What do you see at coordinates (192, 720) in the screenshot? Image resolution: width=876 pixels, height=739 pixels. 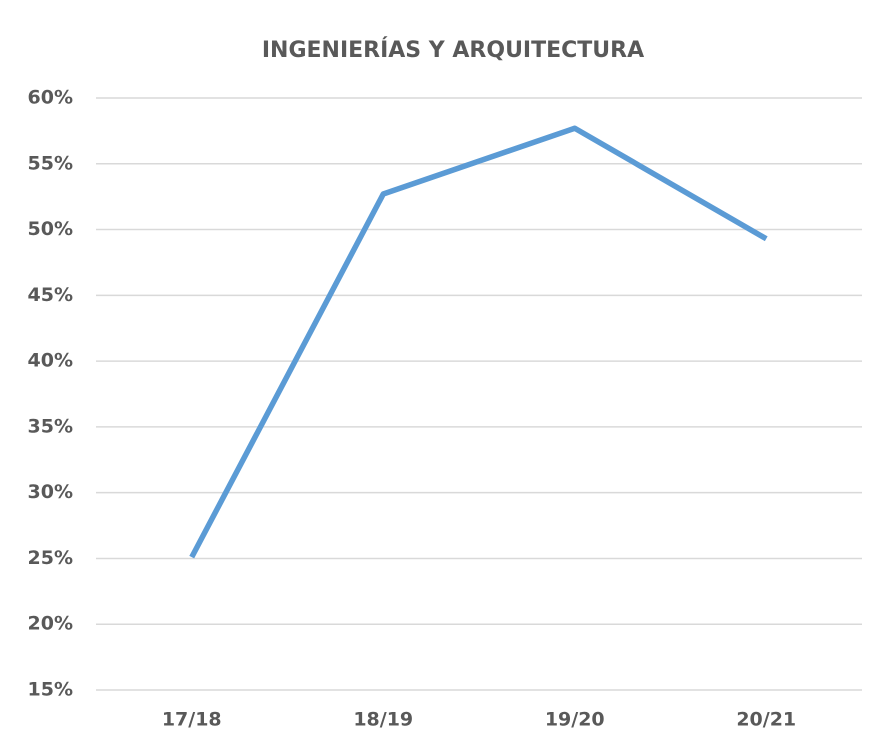 I see `x-tick-label: 17/18` at bounding box center [192, 720].